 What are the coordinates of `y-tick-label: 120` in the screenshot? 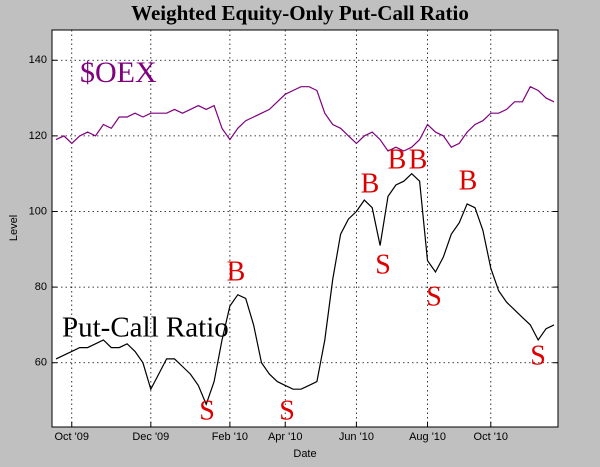 It's located at (38, 136).